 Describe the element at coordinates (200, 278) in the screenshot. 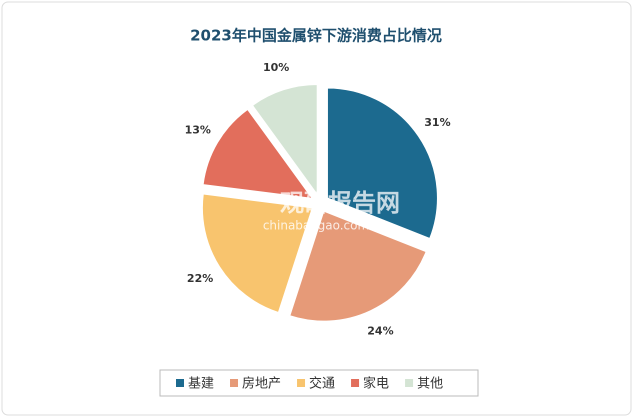

I see `data-label: 22%` at that location.